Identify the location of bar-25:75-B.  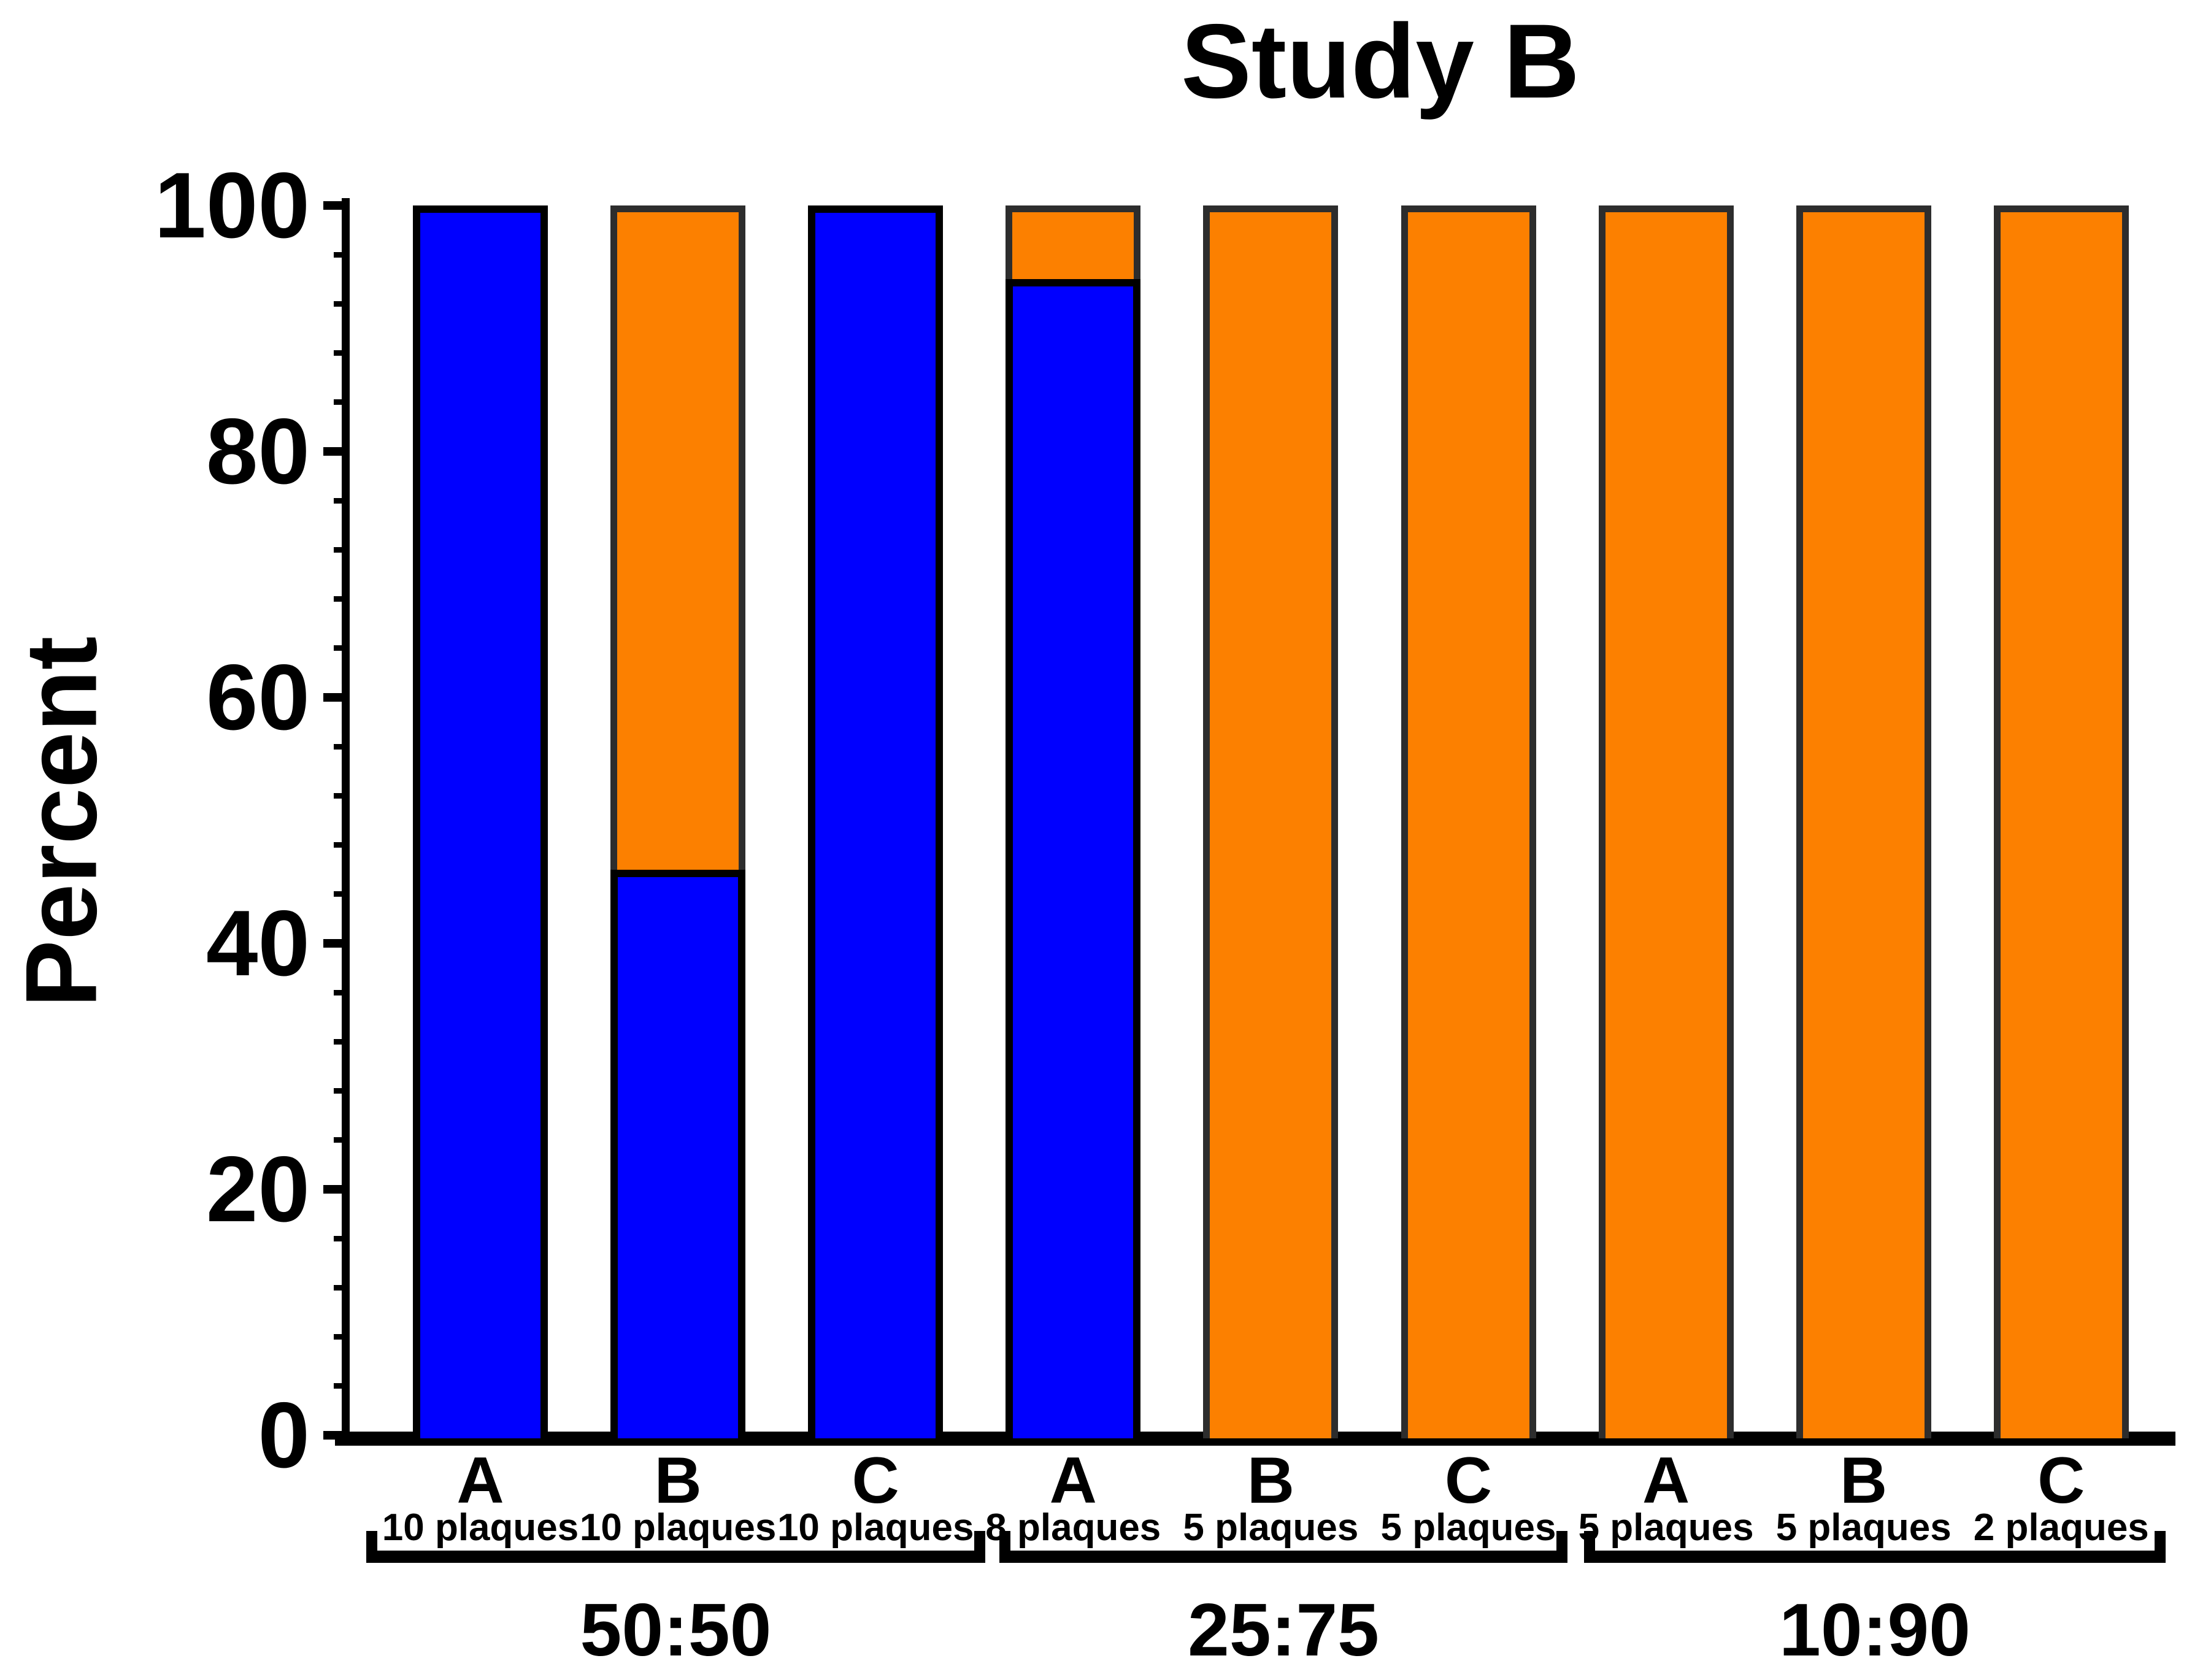
(1271, 821).